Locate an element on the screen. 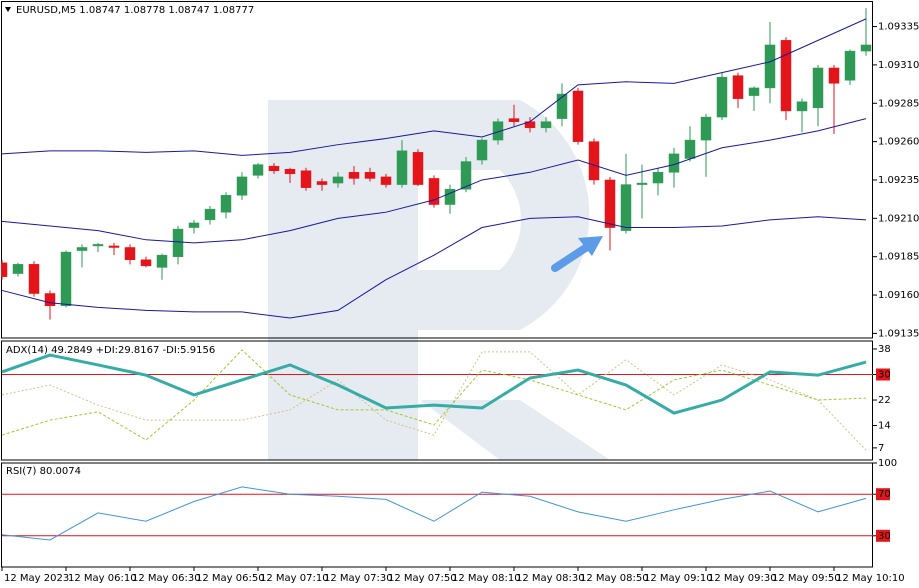 The height and width of the screenshot is (588, 919). menu-triangle is located at coordinates (8, 9).